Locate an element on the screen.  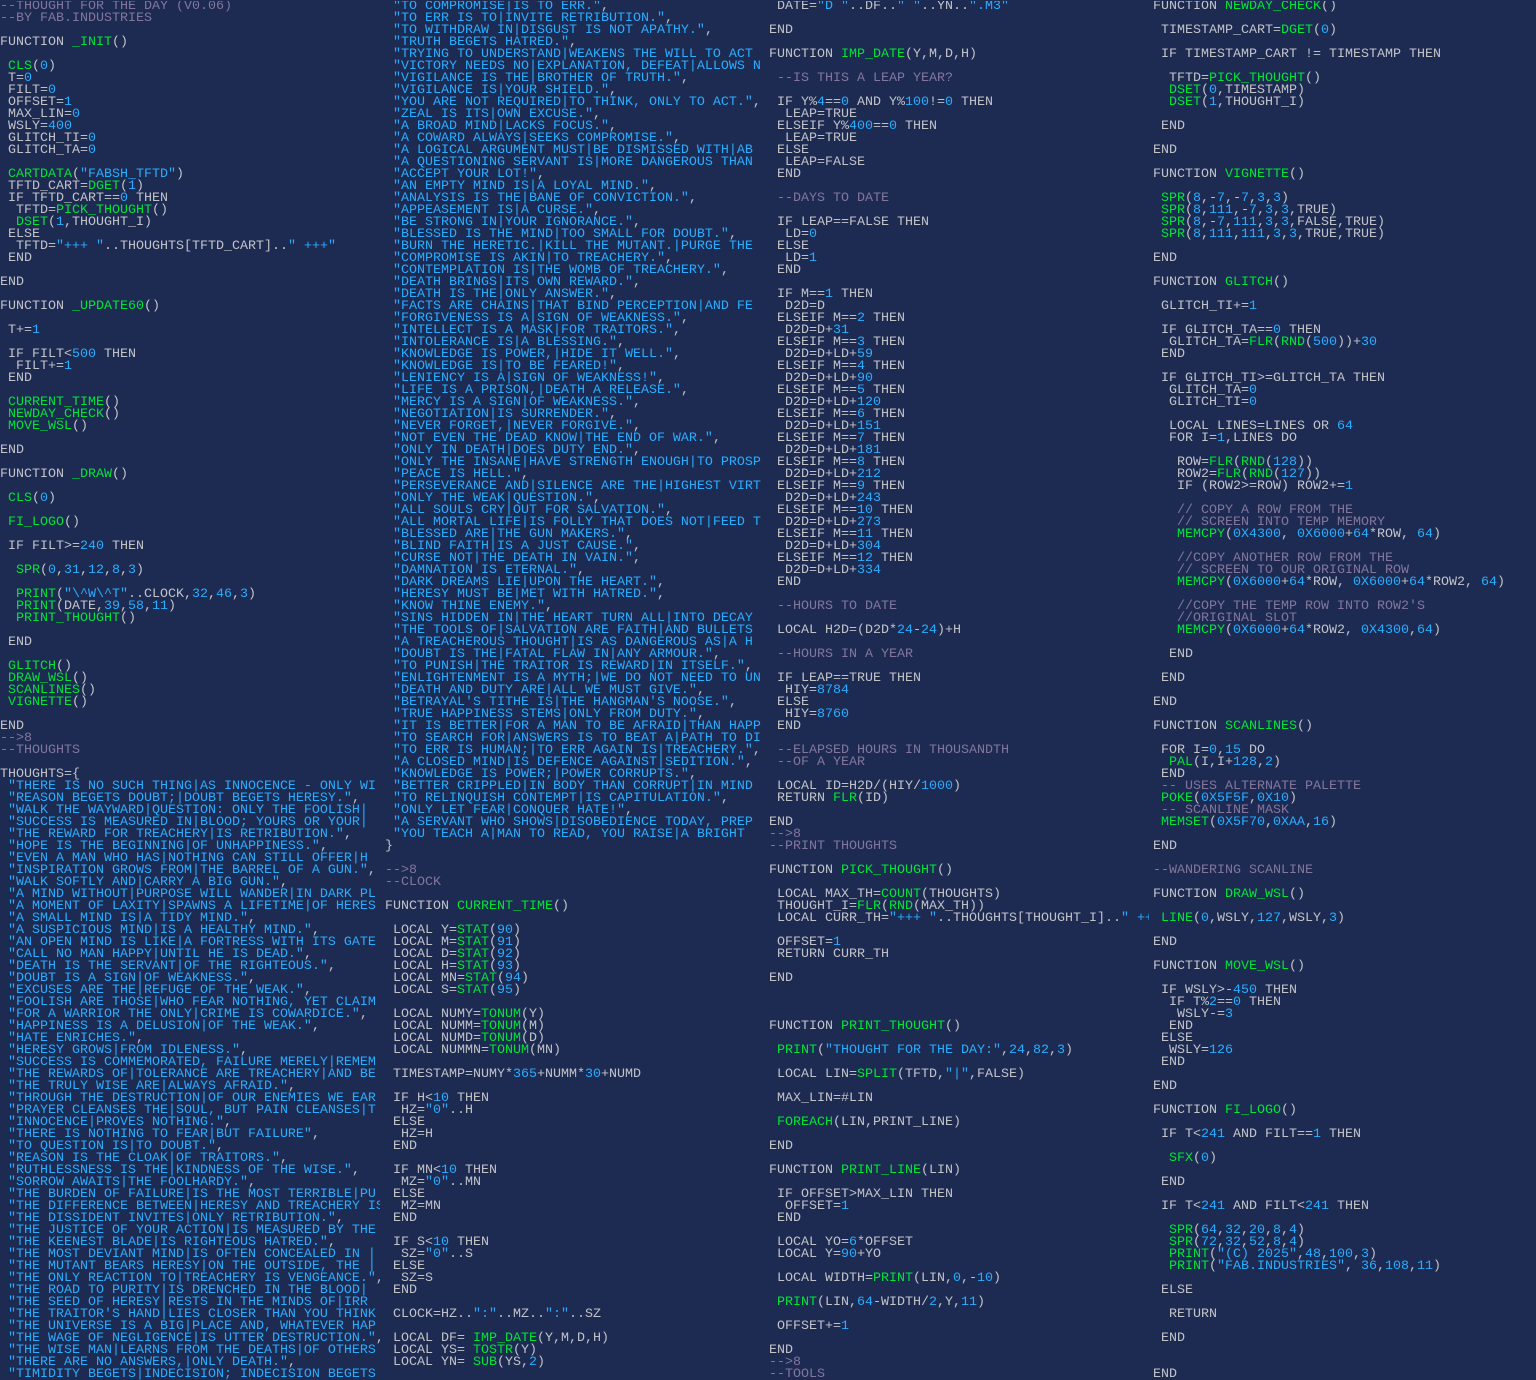
code-token: IF is located at coordinates (1185, 486).